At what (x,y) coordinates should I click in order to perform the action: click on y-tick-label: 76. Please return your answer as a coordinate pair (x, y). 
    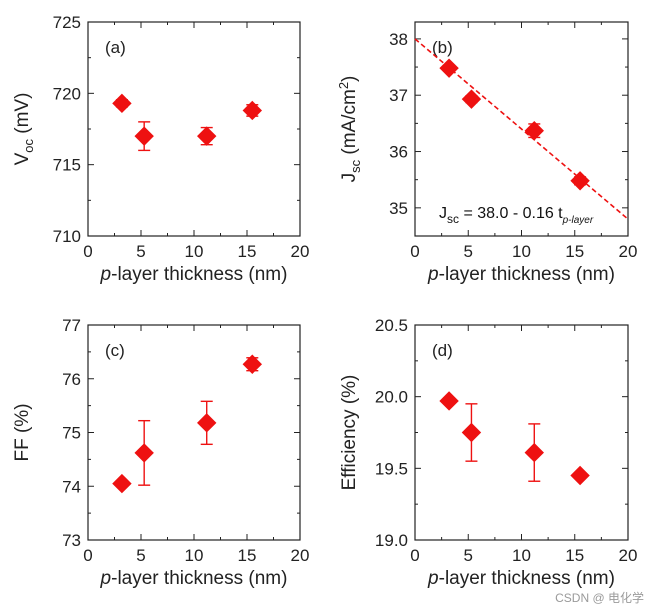
    Looking at the image, I should click on (71, 379).